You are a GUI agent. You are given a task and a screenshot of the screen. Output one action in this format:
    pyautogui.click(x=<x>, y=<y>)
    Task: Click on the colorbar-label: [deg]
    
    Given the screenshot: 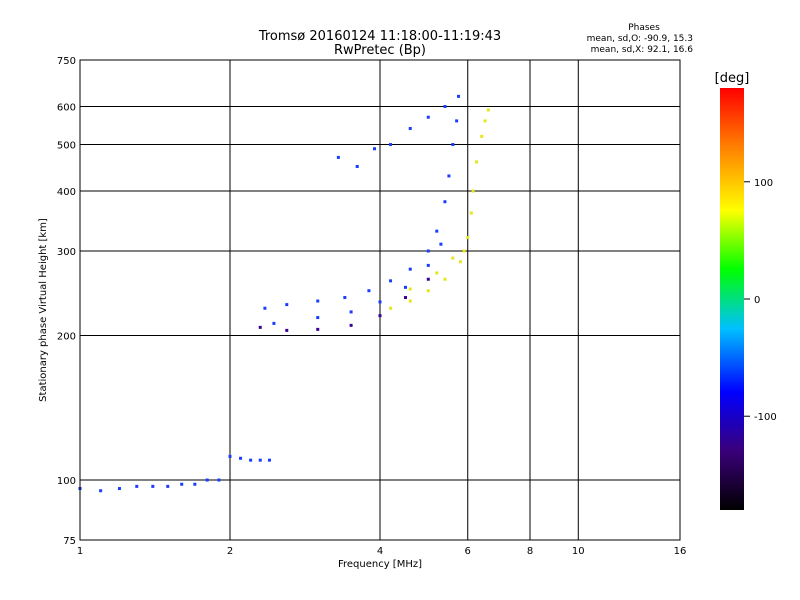 What is the action you would take?
    pyautogui.click(x=732, y=78)
    